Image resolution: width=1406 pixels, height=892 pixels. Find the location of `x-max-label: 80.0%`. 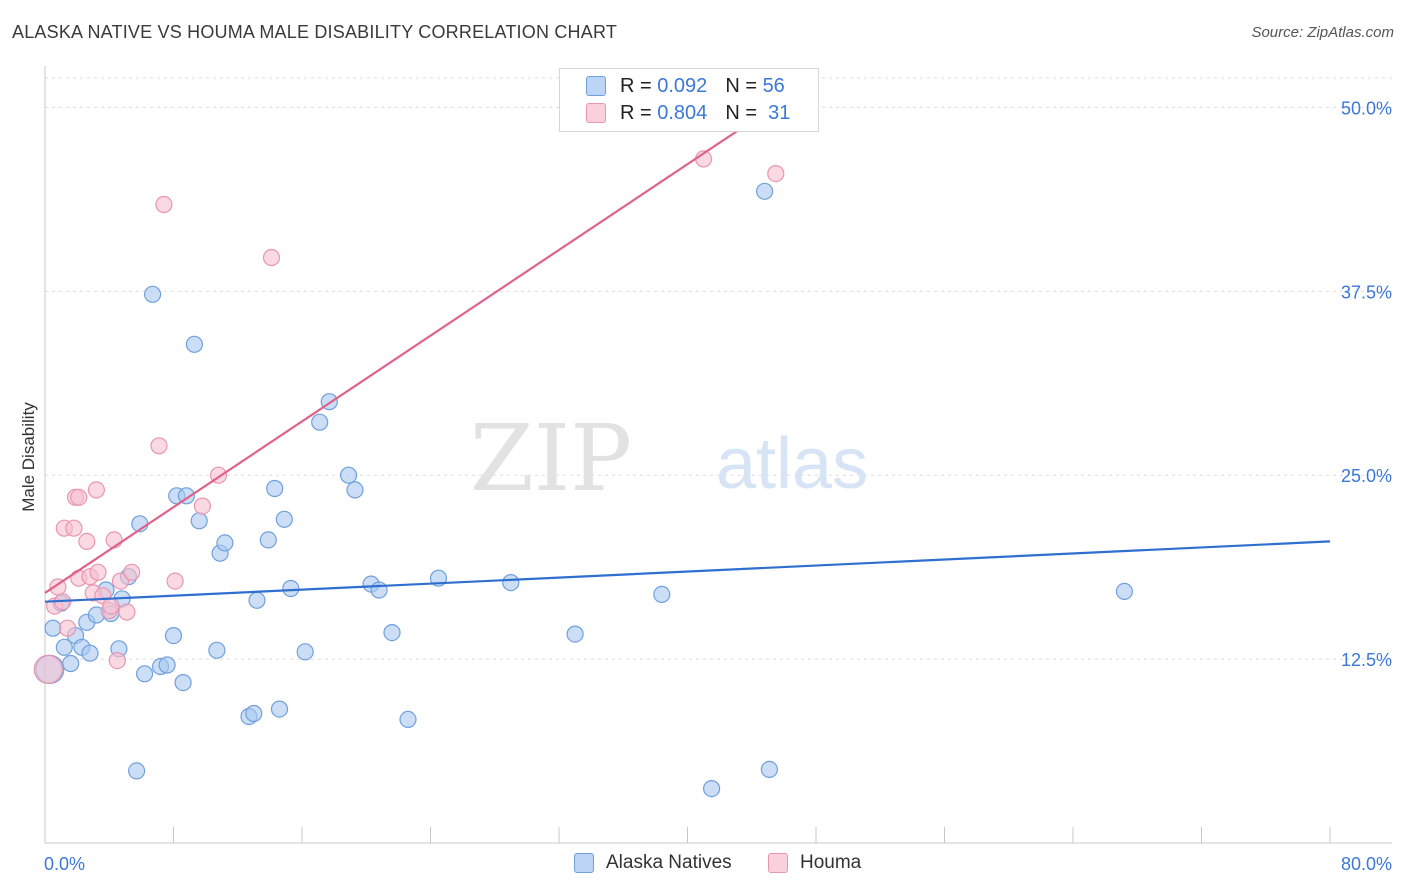

x-max-label: 80.0% is located at coordinates (1366, 864).